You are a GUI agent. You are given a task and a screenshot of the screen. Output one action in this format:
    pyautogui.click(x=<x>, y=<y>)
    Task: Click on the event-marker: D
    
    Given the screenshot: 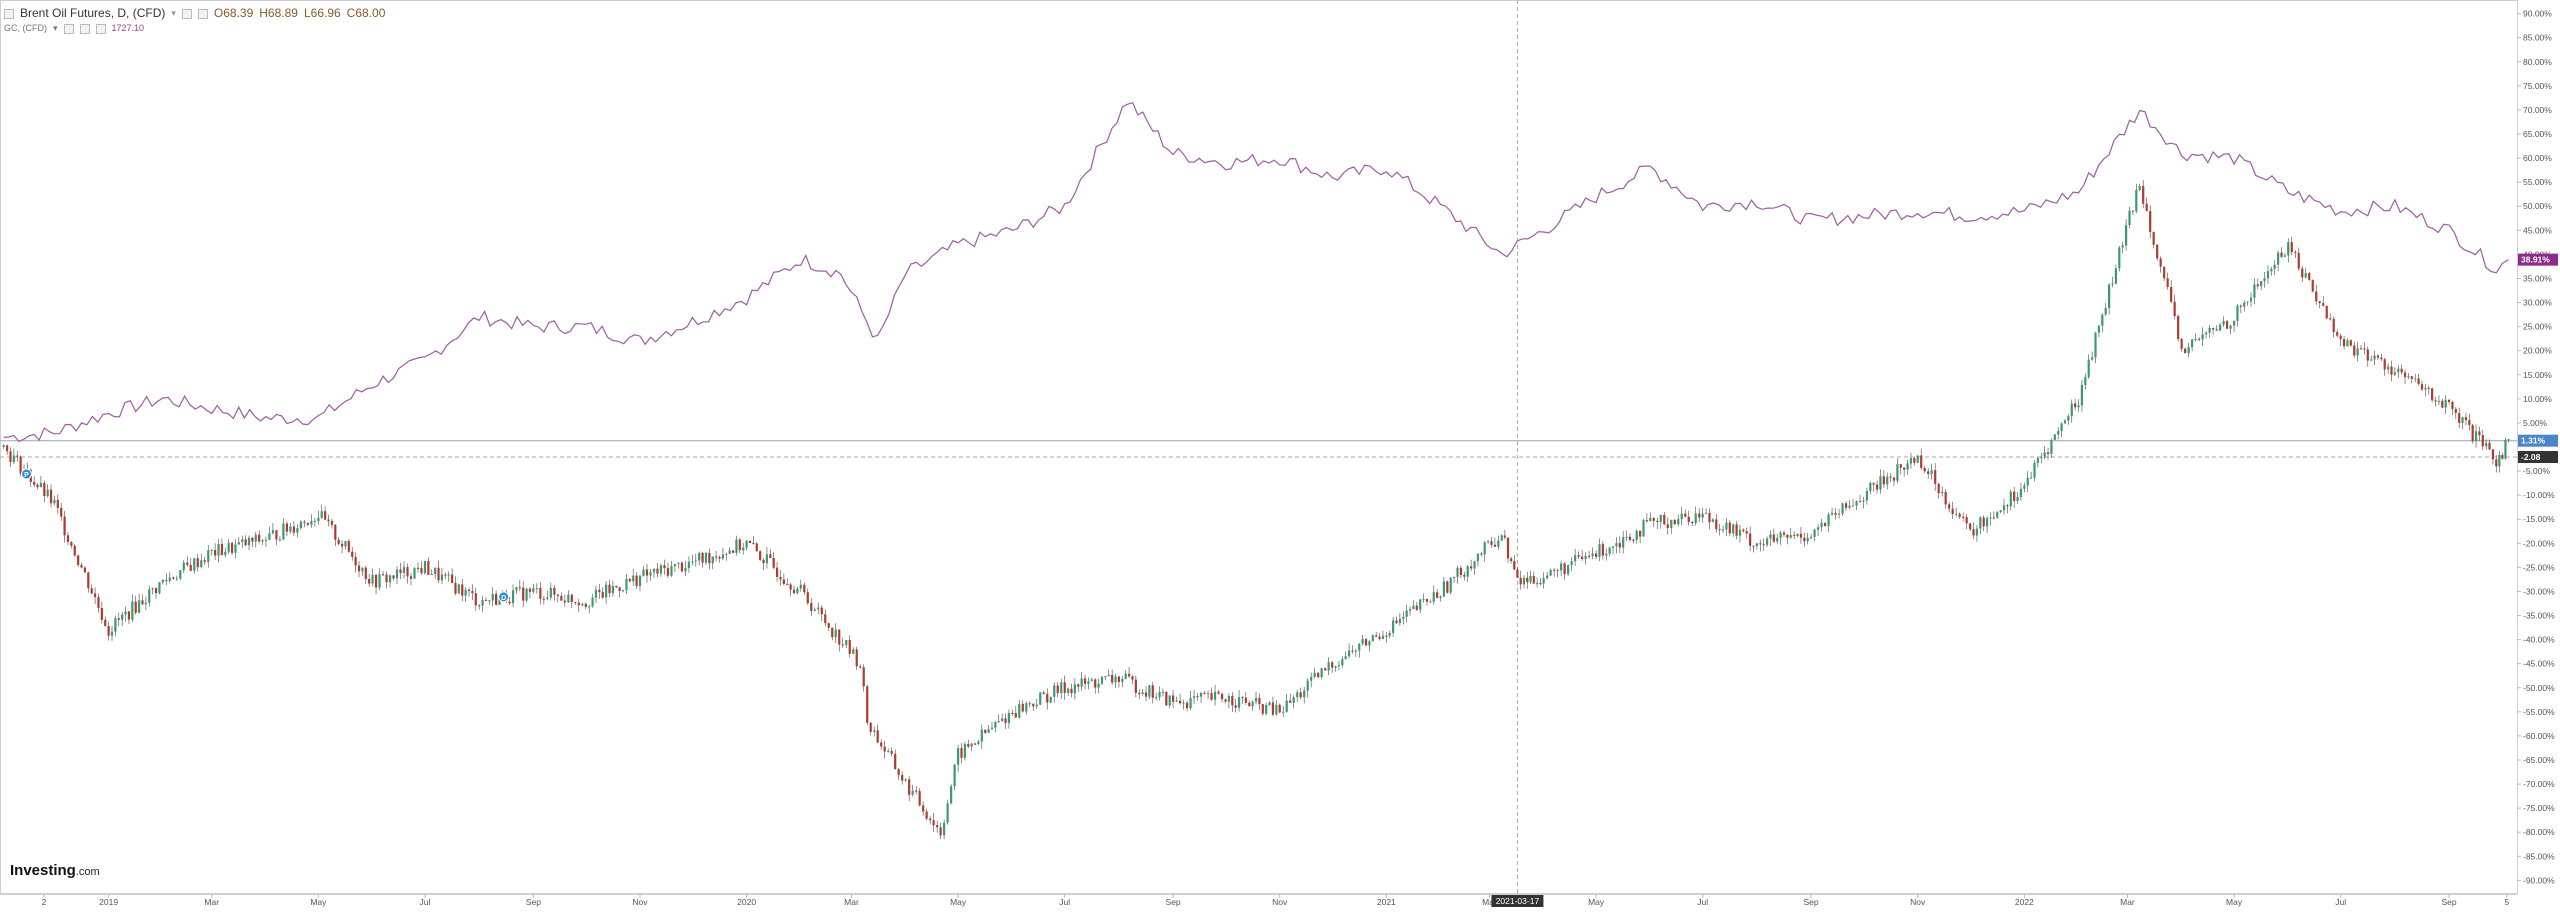 What is the action you would take?
    pyautogui.click(x=504, y=597)
    